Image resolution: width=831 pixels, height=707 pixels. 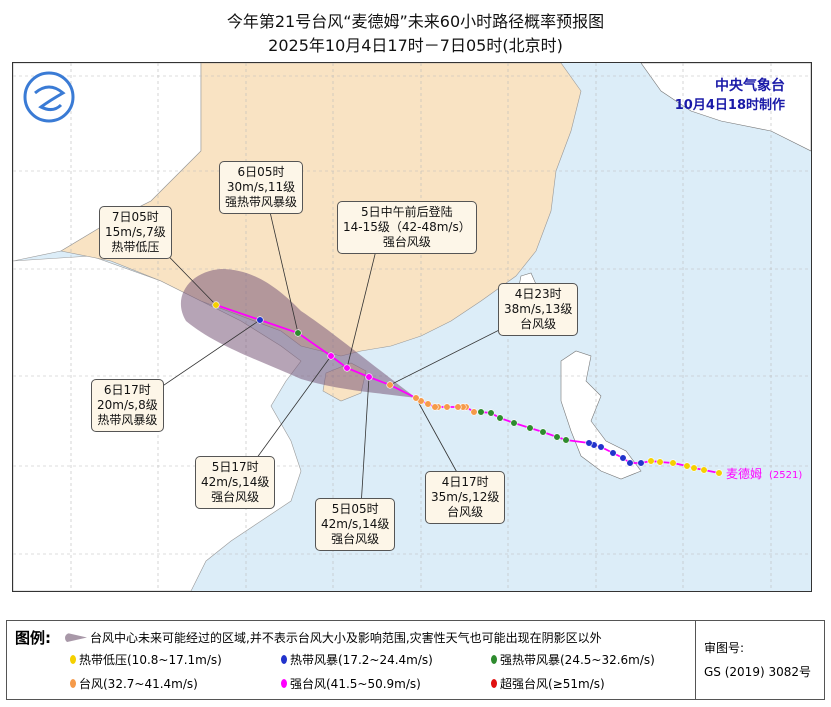 What do you see at coordinates (355, 509) in the screenshot?
I see `forecast-label-line: 5日05时` at bounding box center [355, 509].